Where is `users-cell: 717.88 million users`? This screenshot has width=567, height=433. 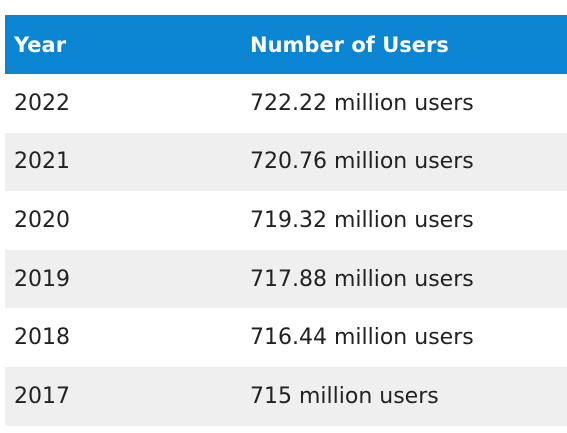 users-cell: 717.88 million users is located at coordinates (404, 279).